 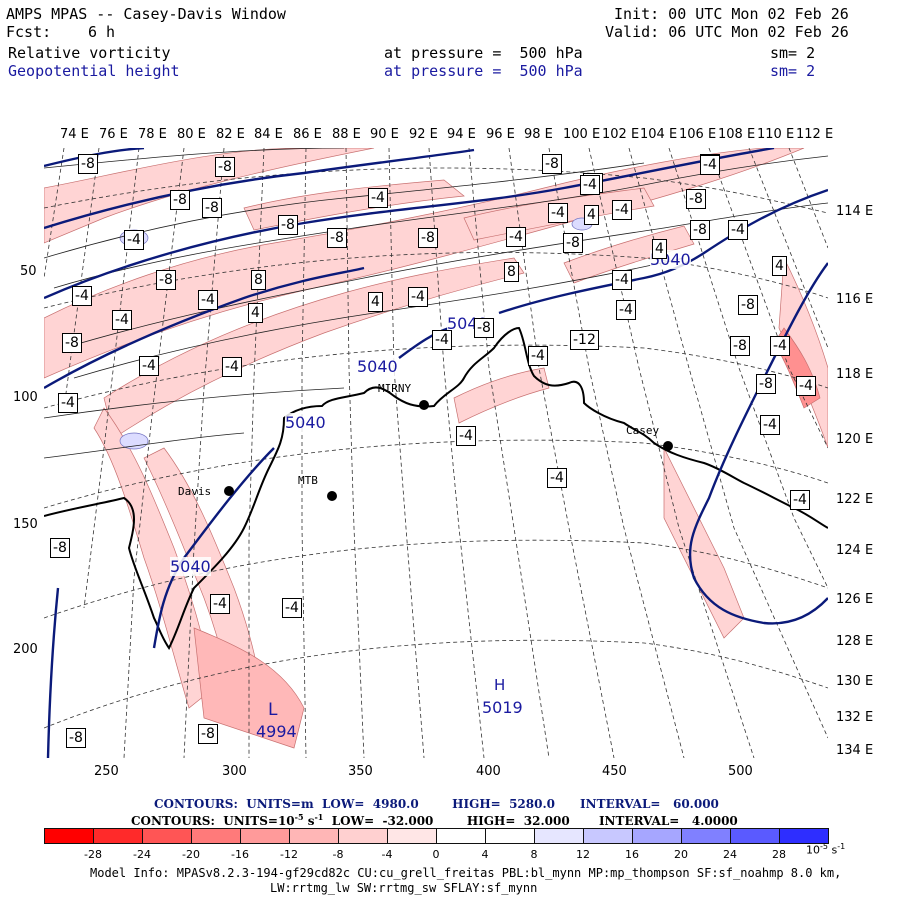 What do you see at coordinates (113, 134) in the screenshot?
I see `top-lon-label: 76 E` at bounding box center [113, 134].